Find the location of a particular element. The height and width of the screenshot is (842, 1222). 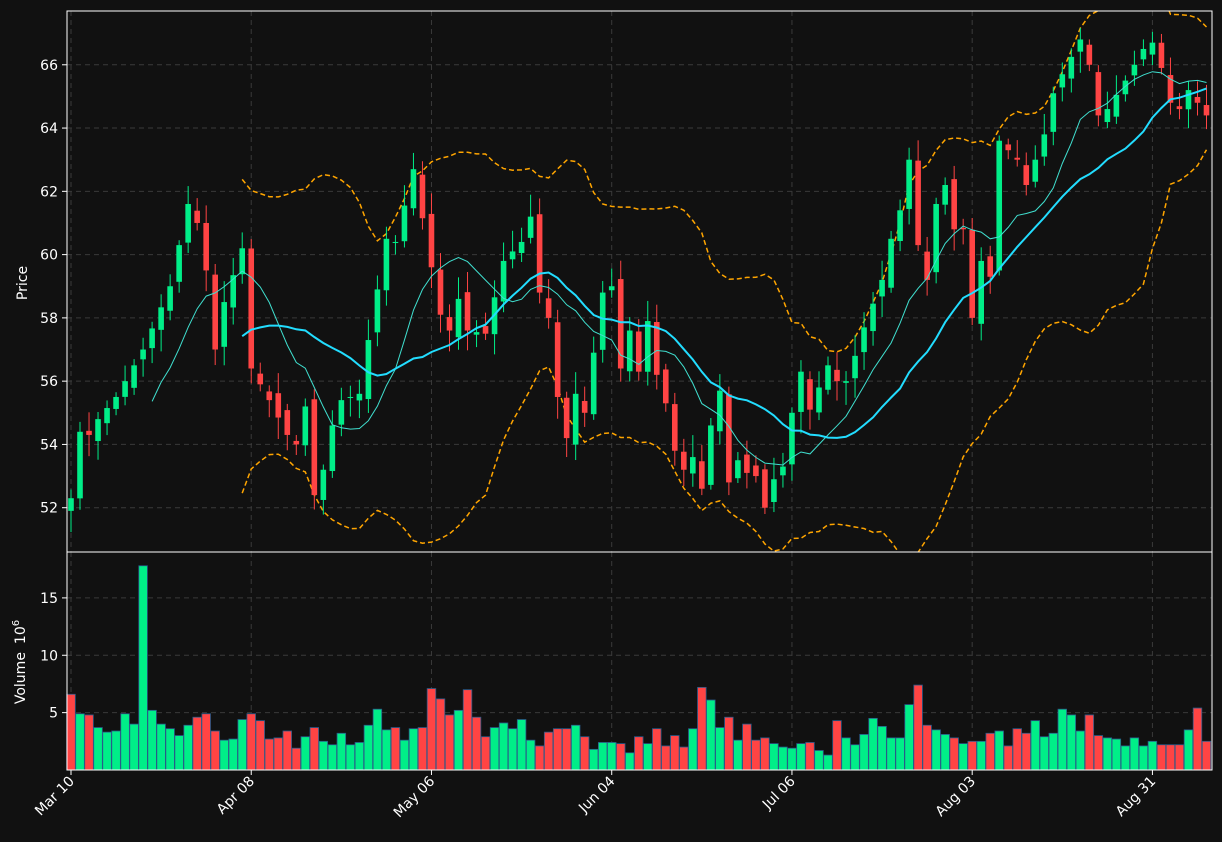

volume-axis-label-superscript: 6 is located at coordinates (16, 623).